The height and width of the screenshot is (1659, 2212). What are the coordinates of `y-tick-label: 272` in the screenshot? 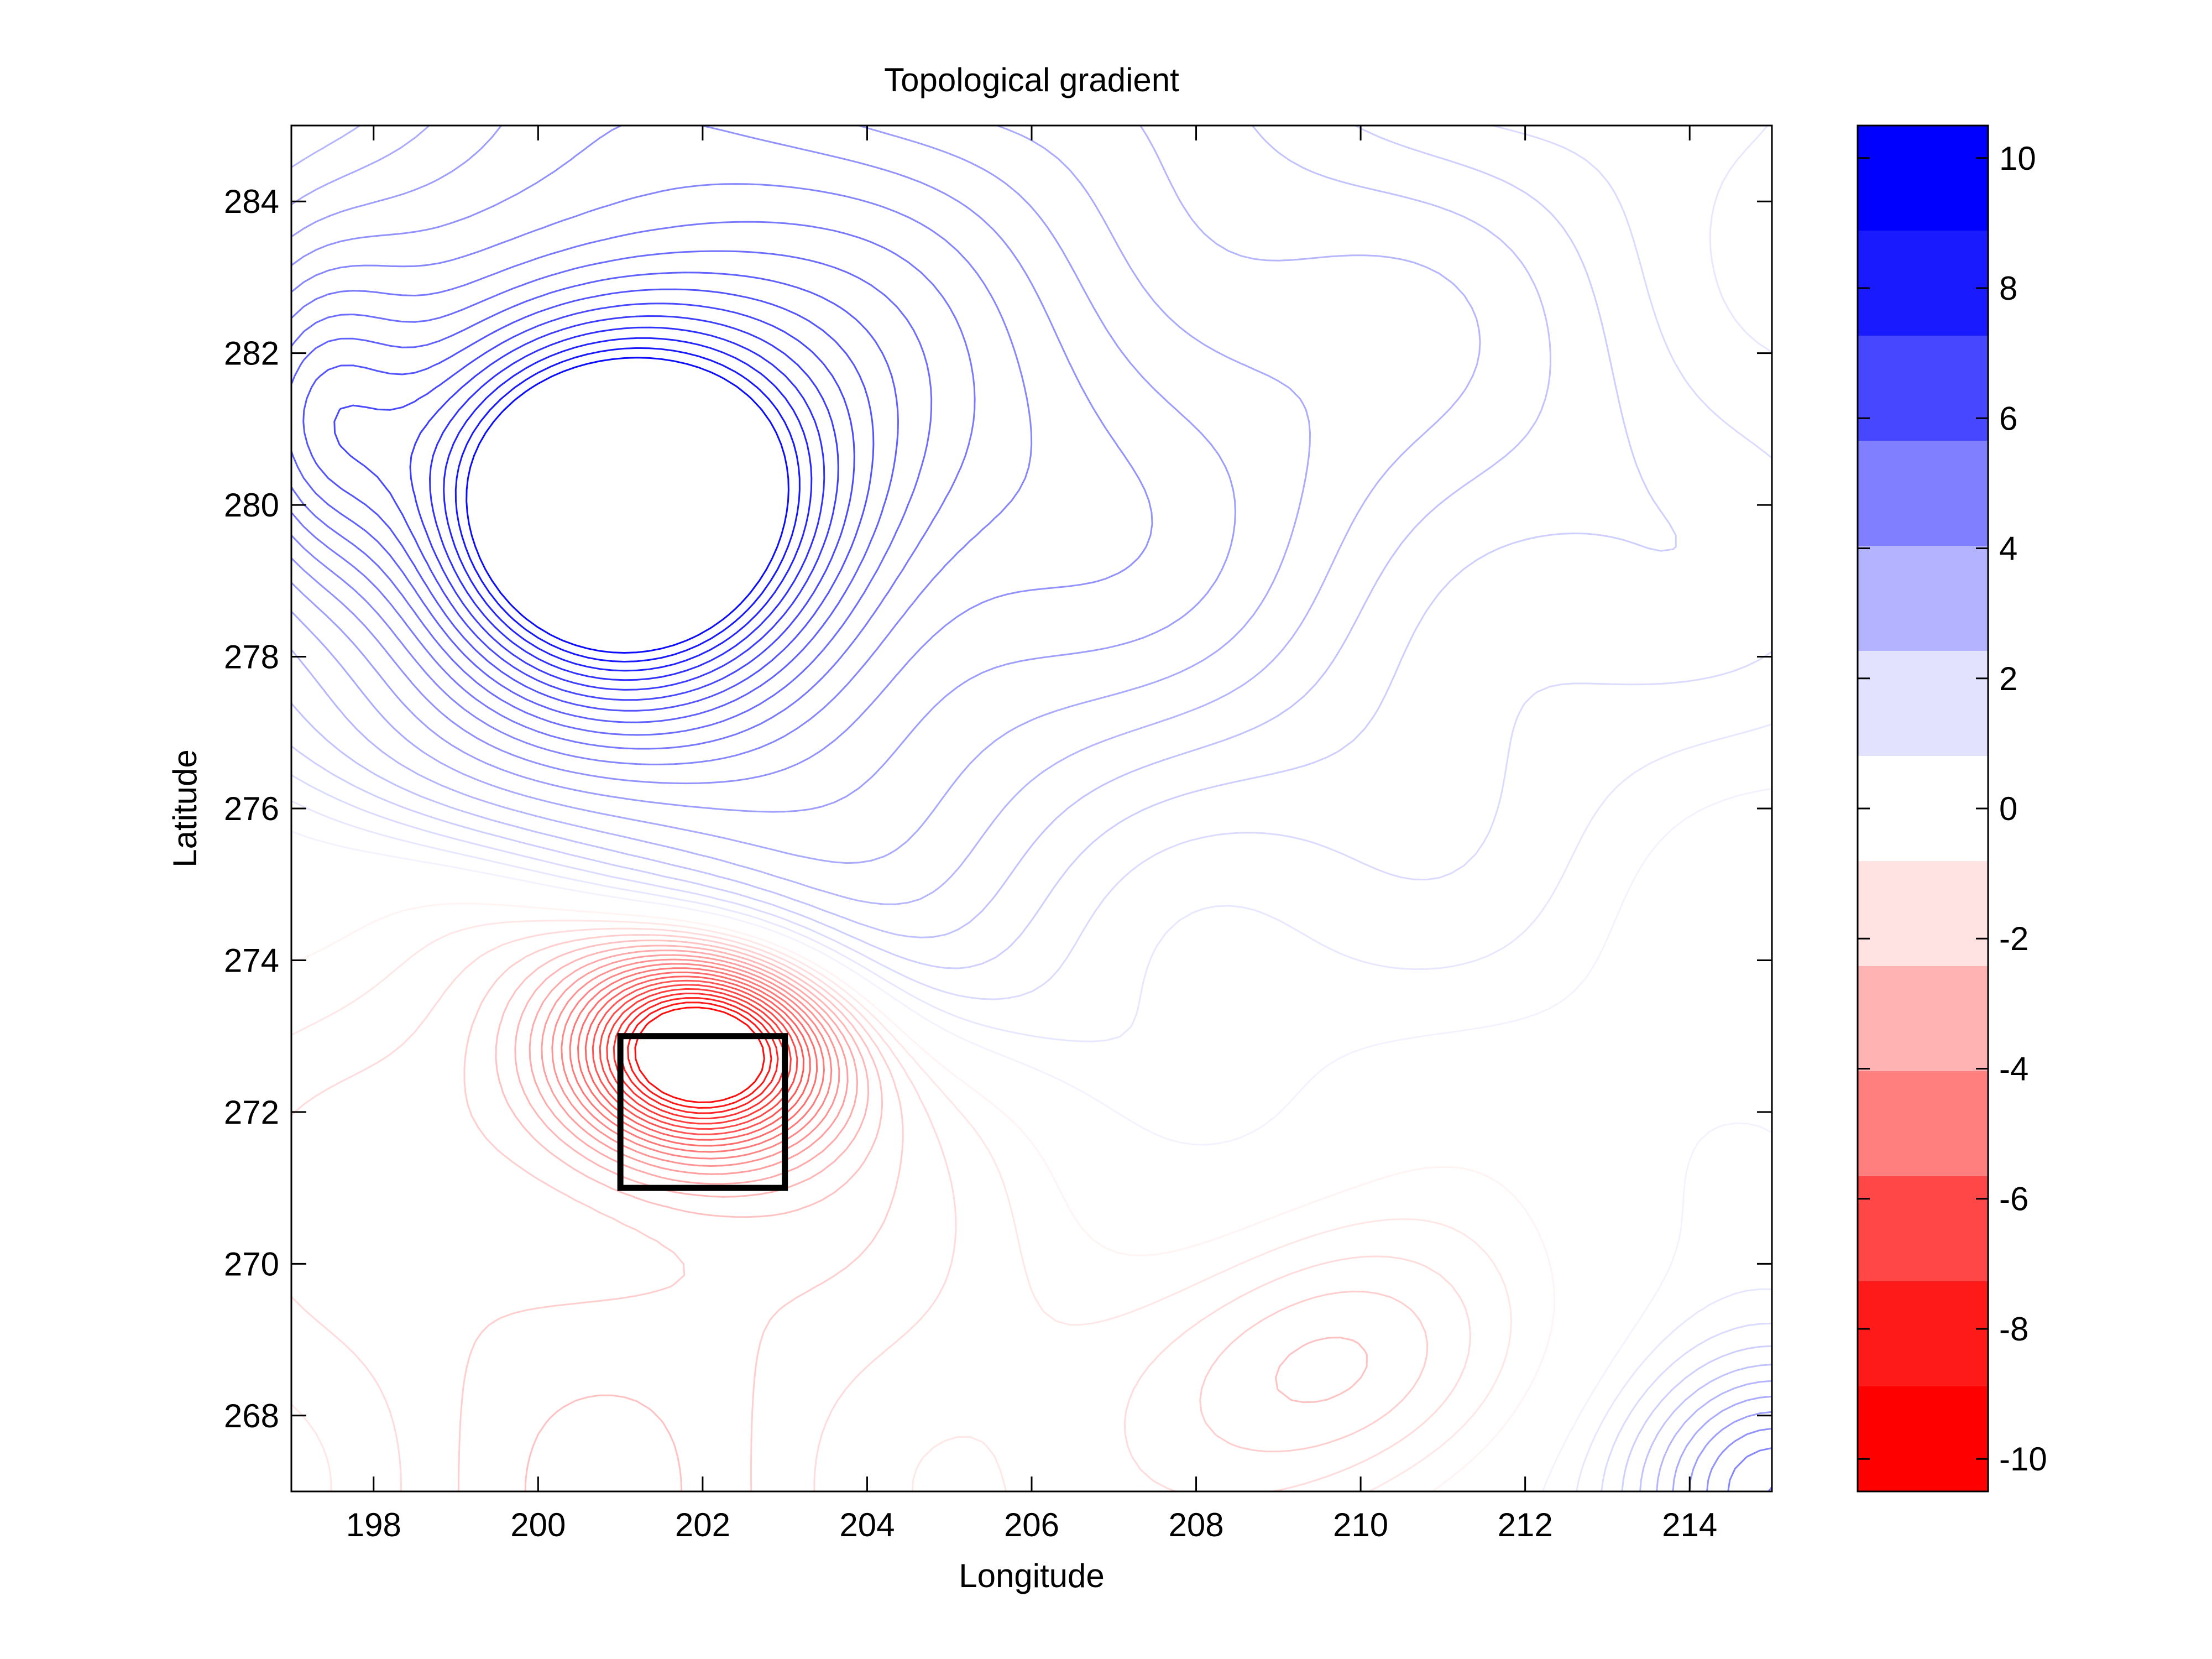 It's located at (251, 1112).